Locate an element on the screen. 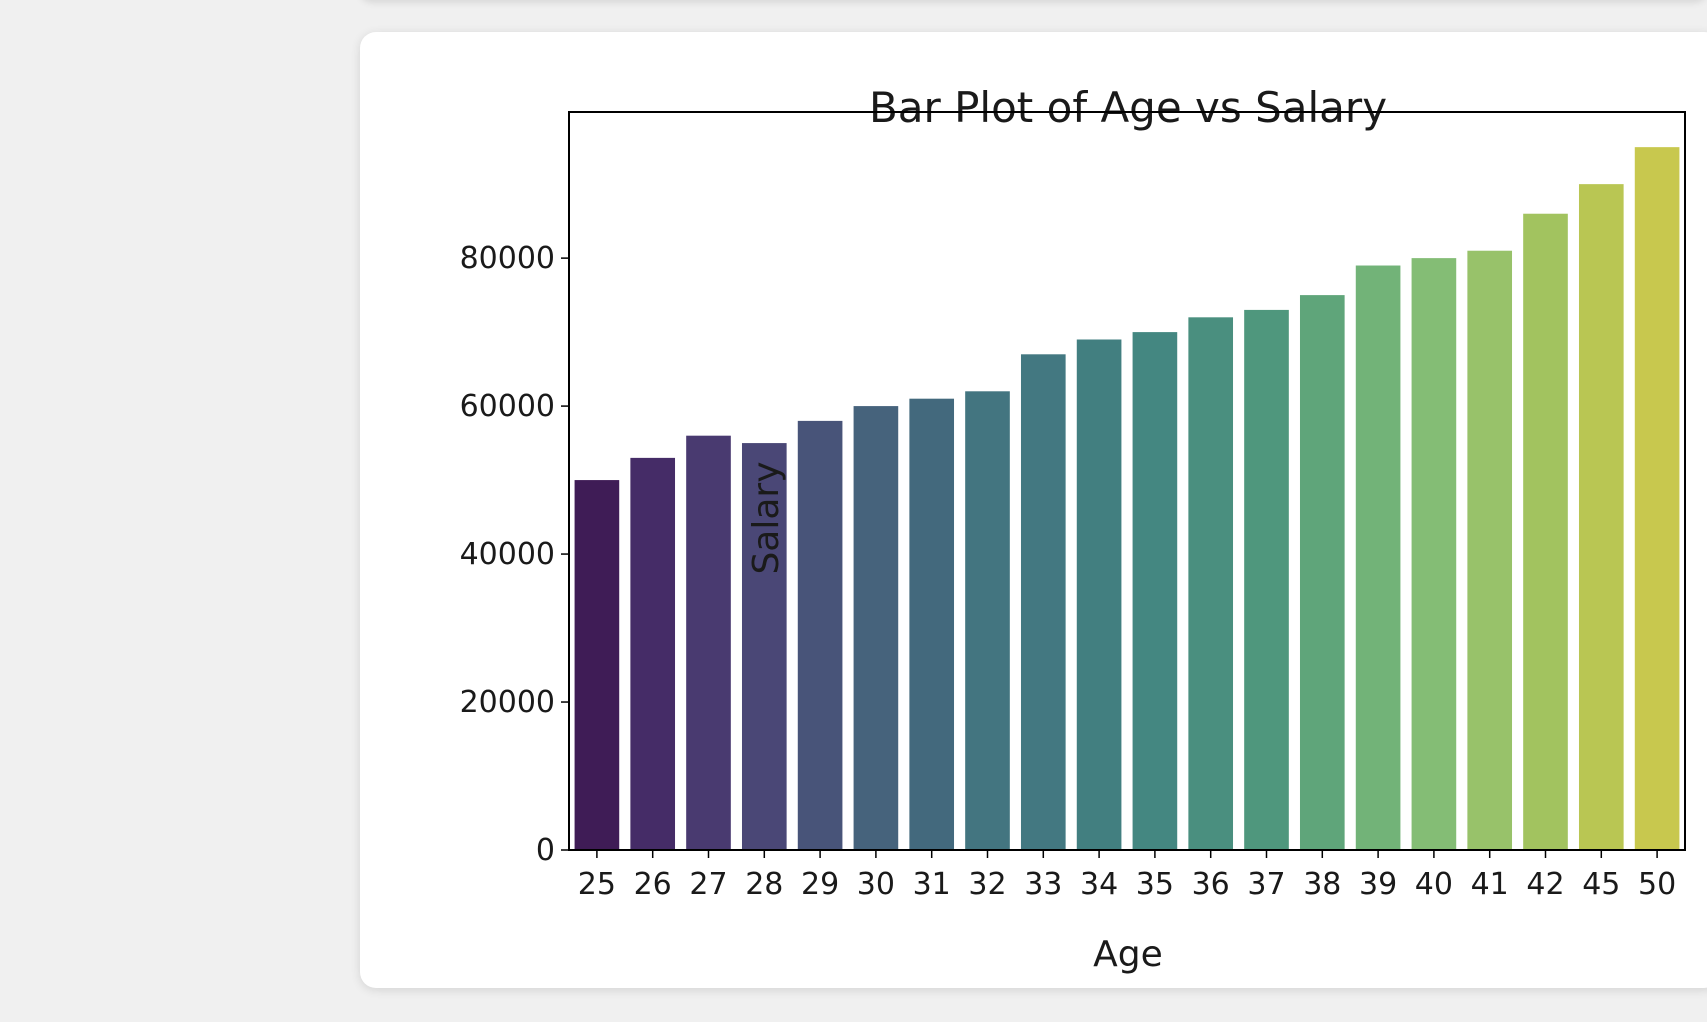 The width and height of the screenshot is (1707, 1022). x-tick-label-29: 29 is located at coordinates (820, 884).